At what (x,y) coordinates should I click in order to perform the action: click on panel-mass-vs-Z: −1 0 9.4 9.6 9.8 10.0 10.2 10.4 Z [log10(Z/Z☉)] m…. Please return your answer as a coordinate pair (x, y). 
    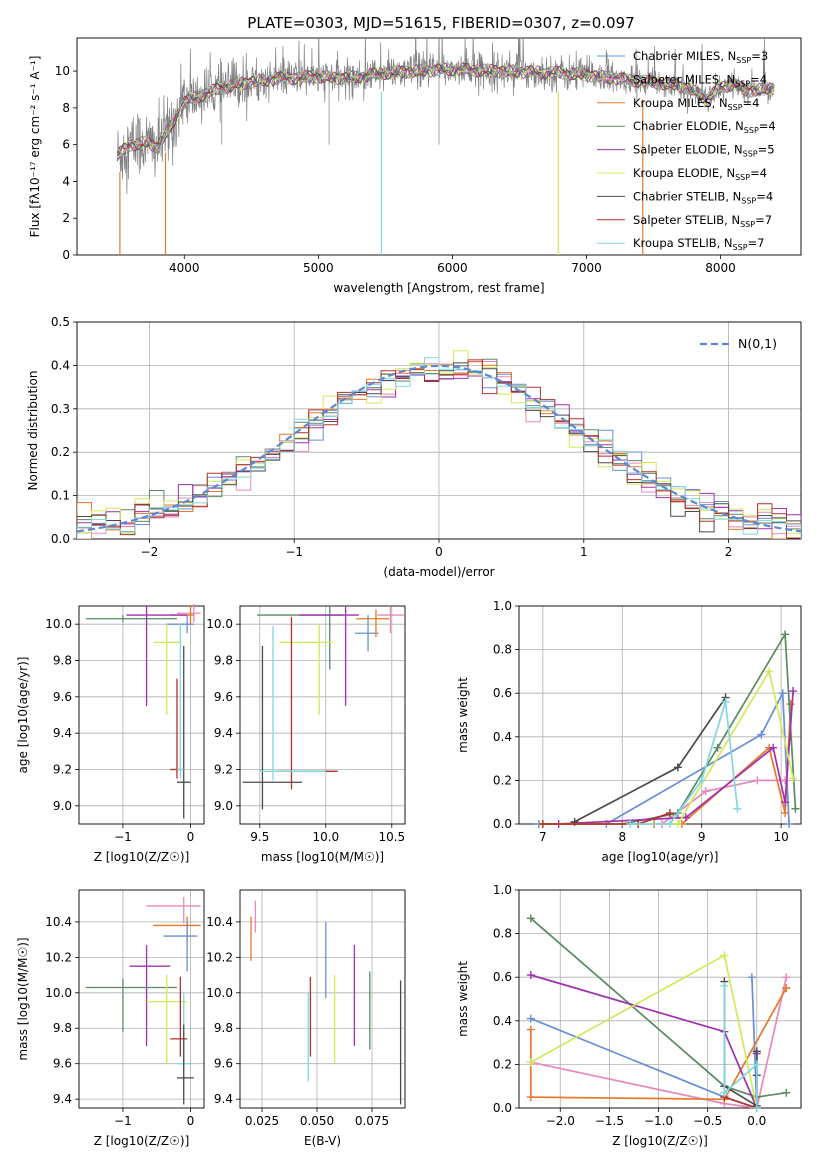
    Looking at the image, I should click on (110, 1018).